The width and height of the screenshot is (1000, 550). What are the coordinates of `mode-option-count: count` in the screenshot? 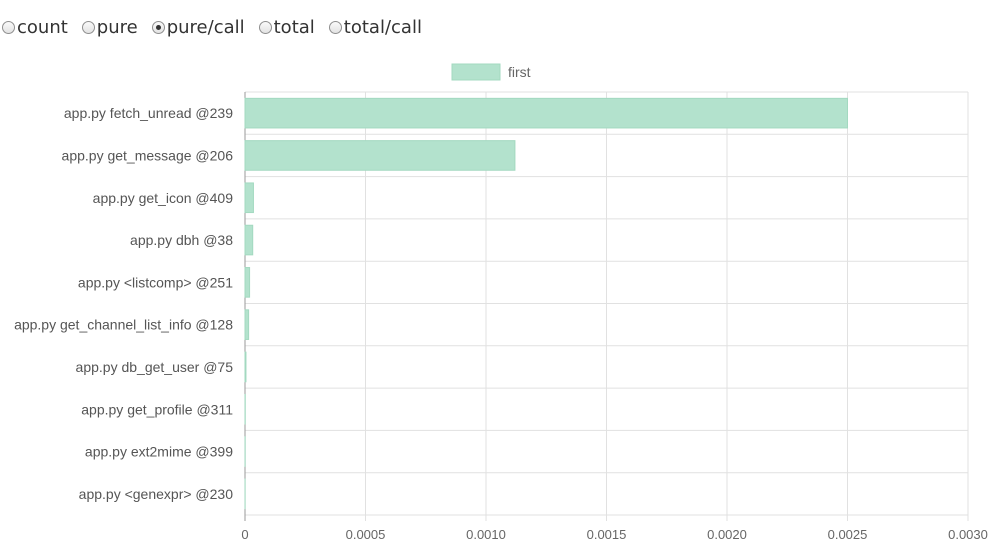 It's located at (35, 27).